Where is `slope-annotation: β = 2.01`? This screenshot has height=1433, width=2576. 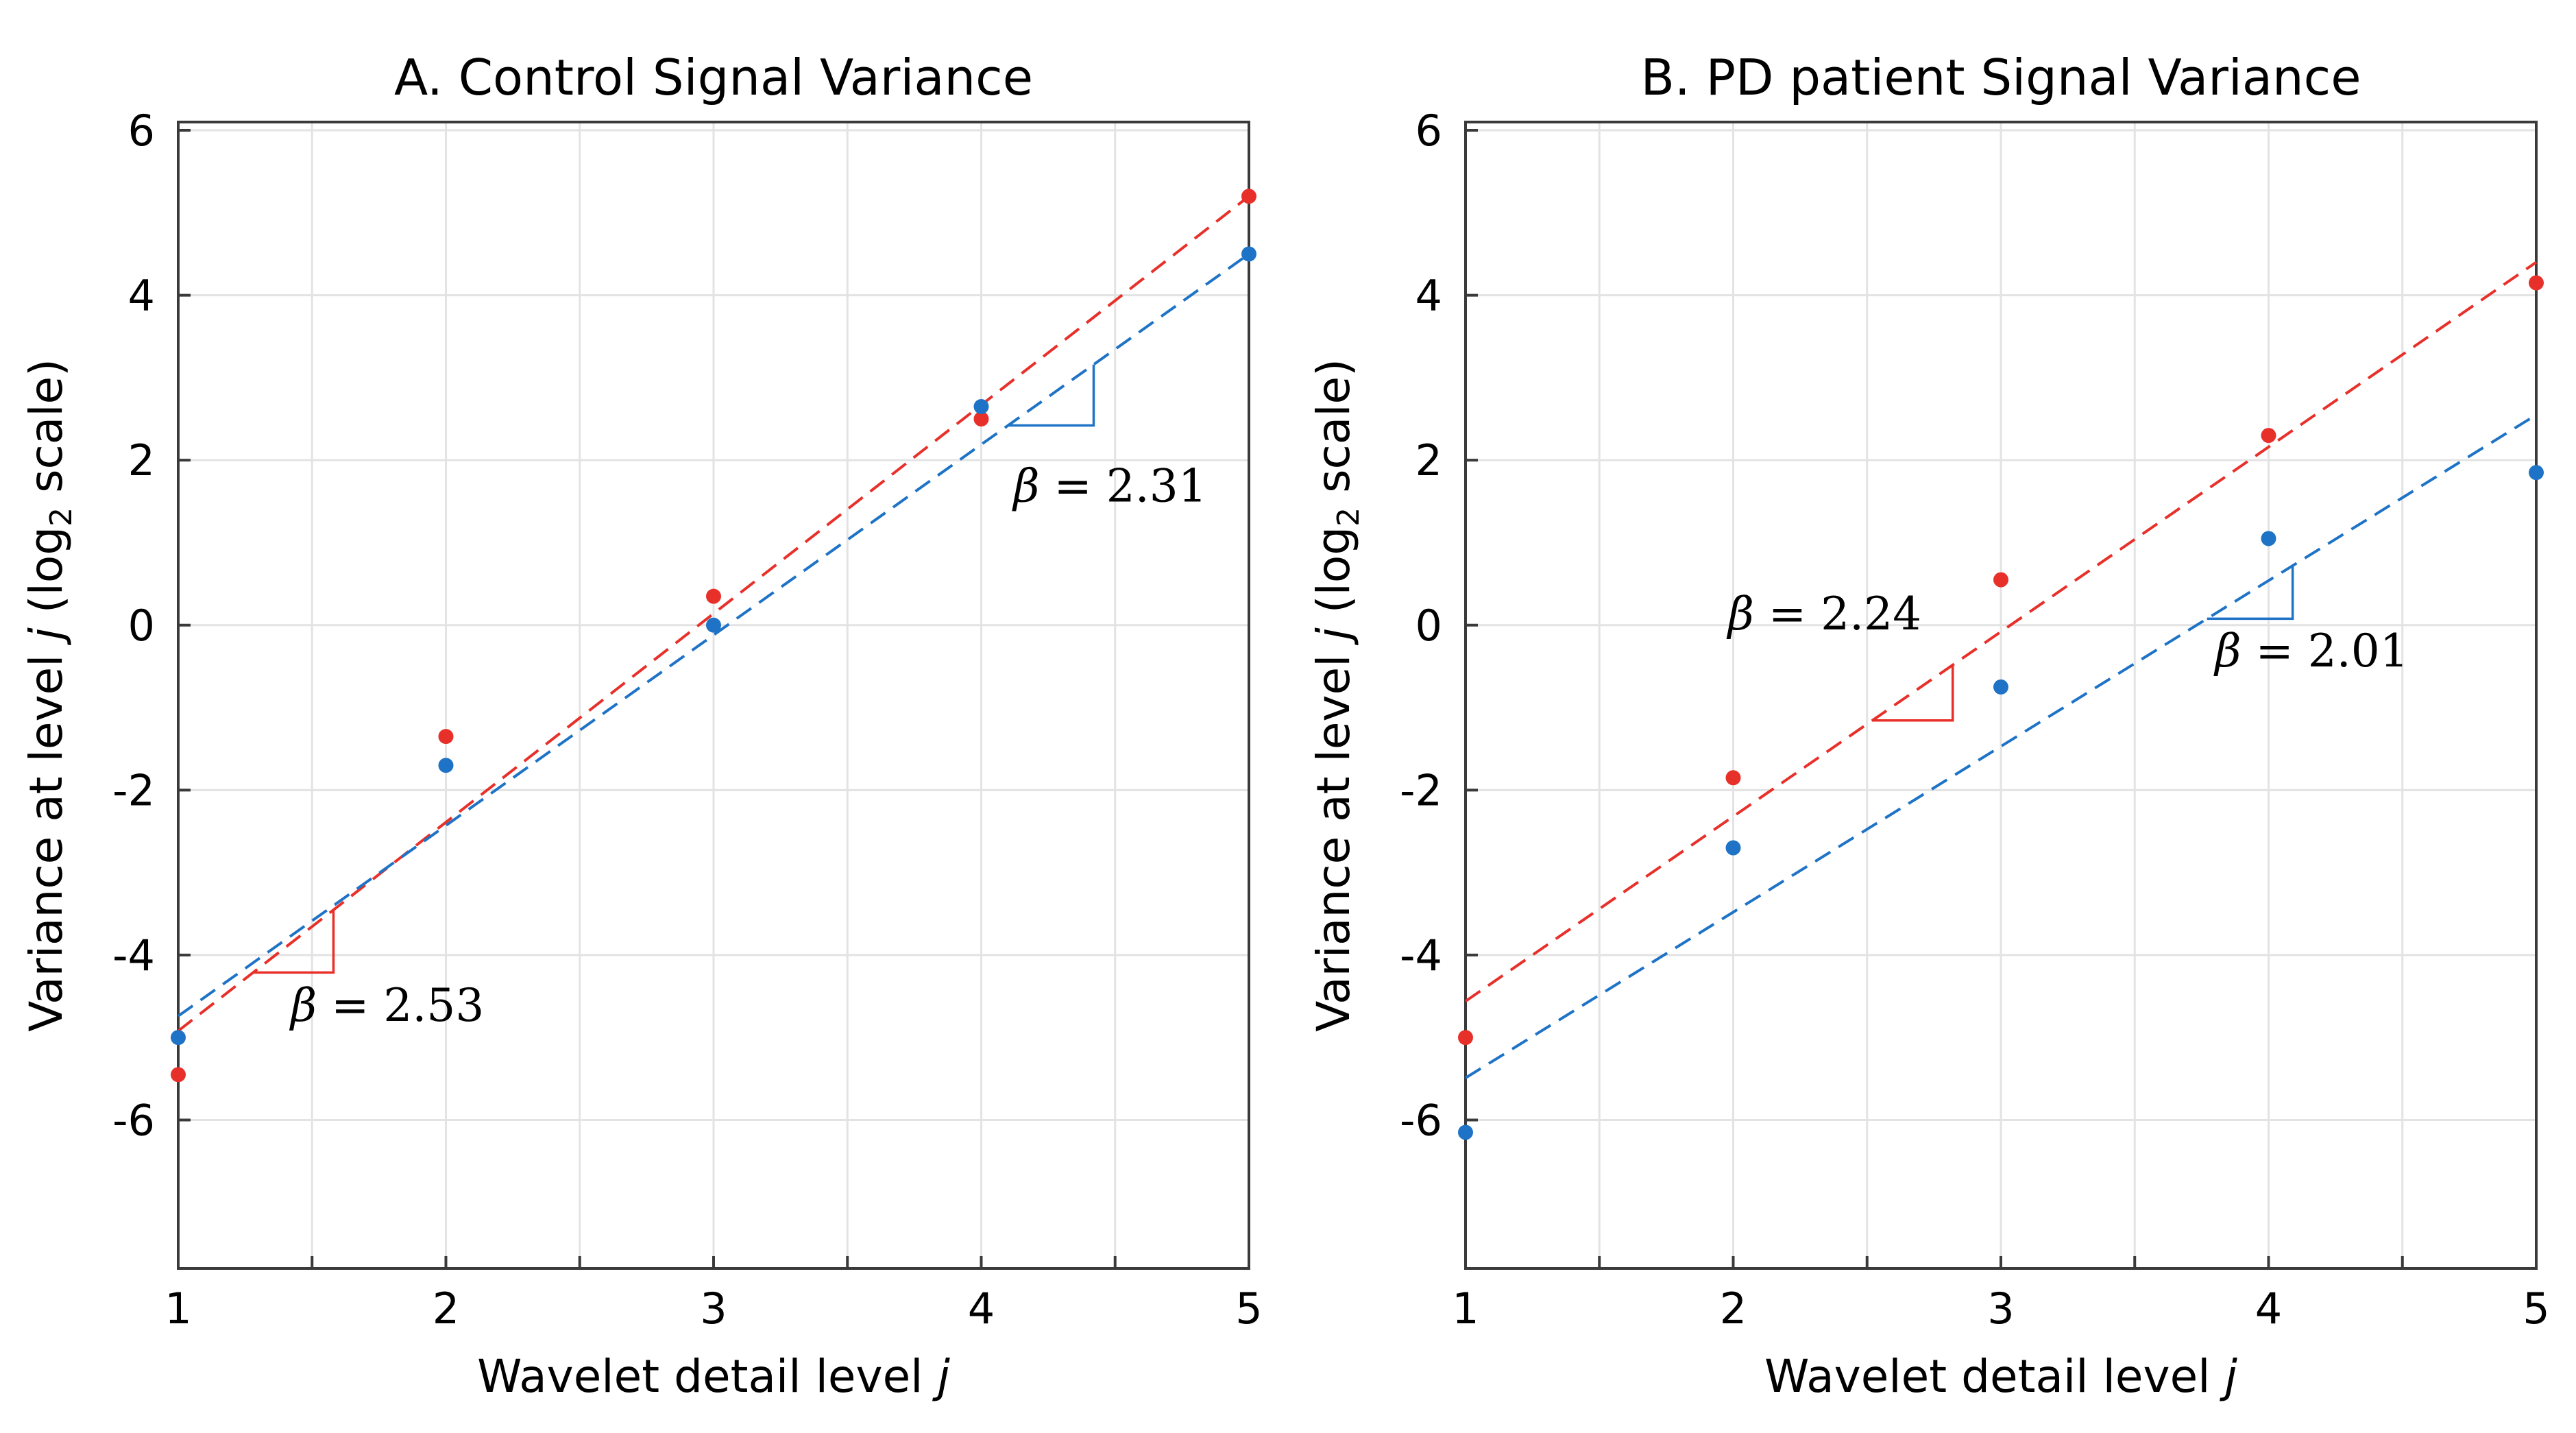 slope-annotation: β = 2.01 is located at coordinates (2310, 651).